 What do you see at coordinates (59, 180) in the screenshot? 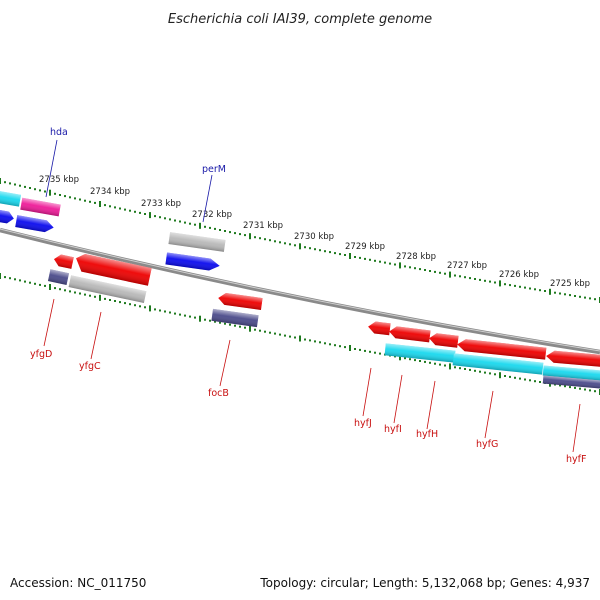
I see `scale-label: 2735 kbp` at bounding box center [59, 180].